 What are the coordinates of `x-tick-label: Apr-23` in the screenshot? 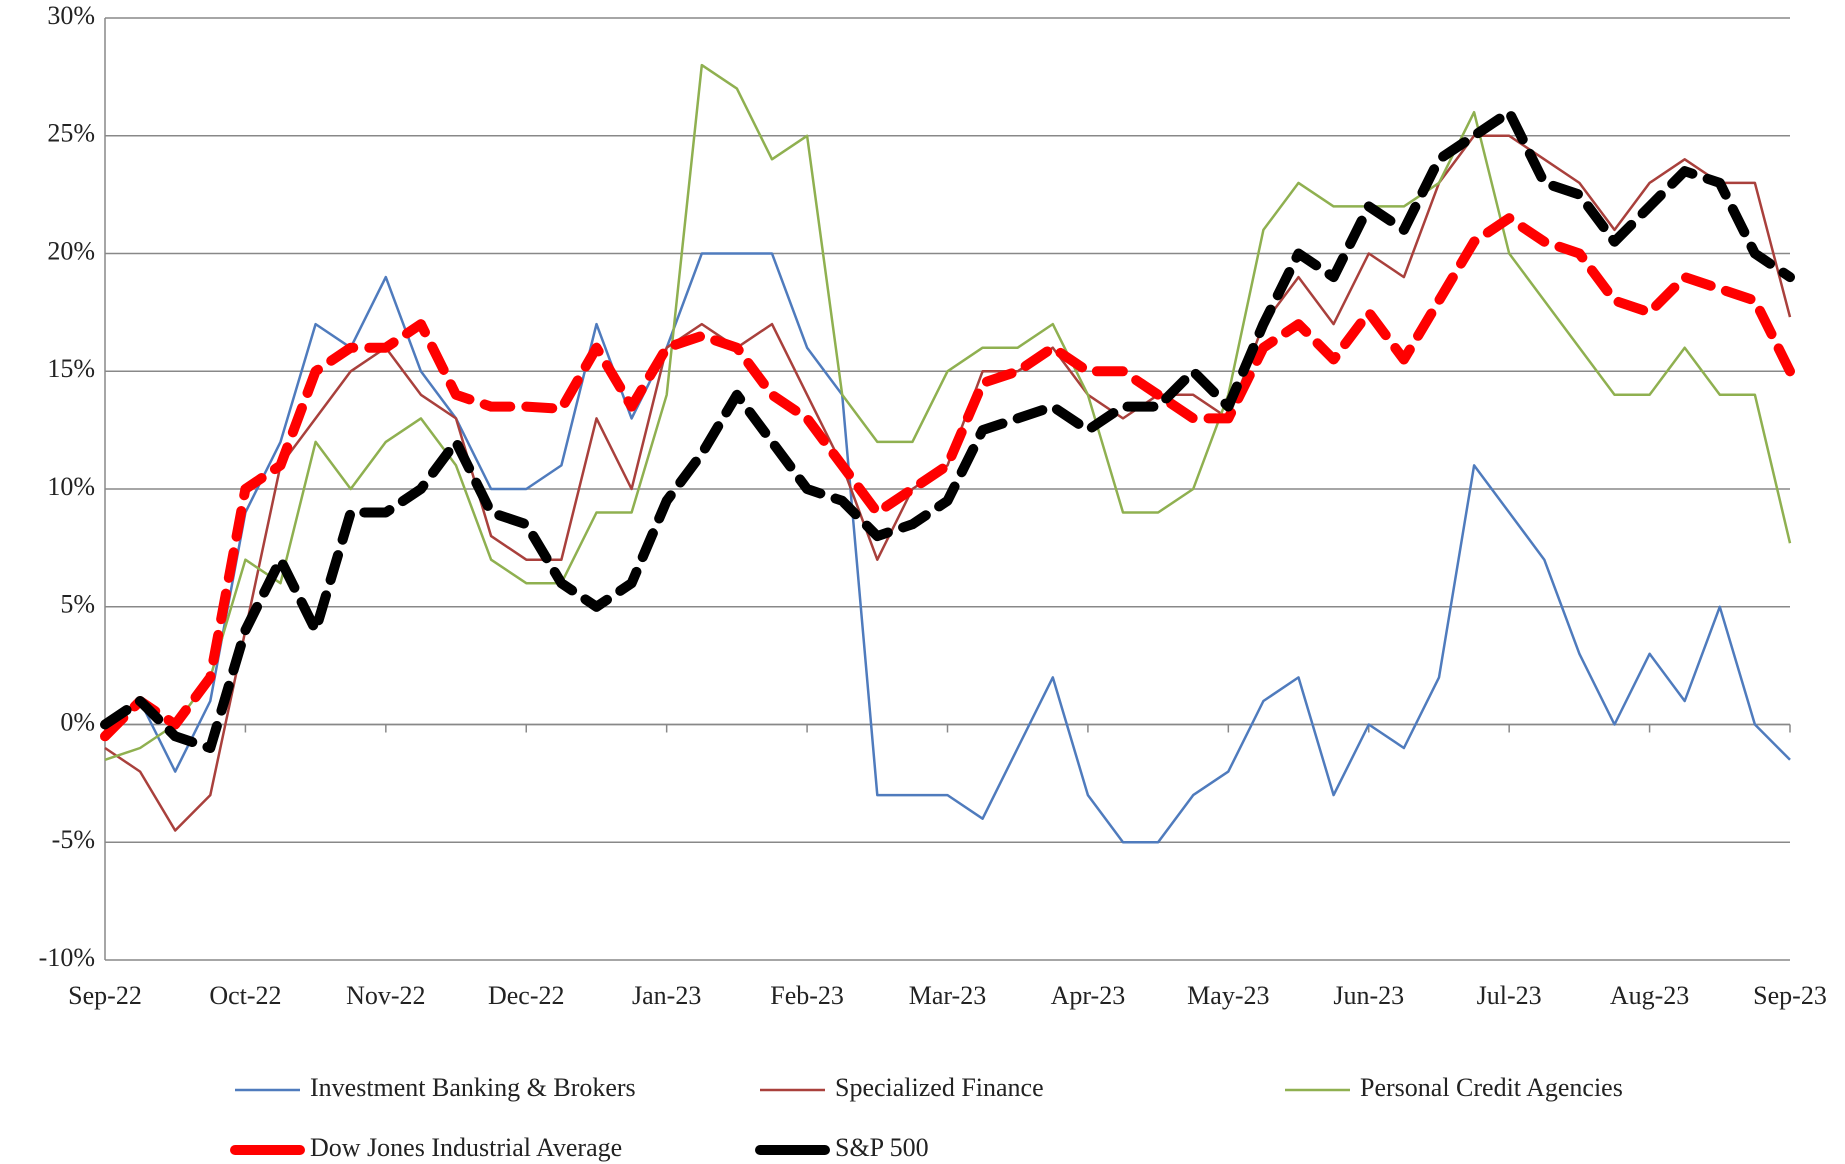 It's located at (1088, 995).